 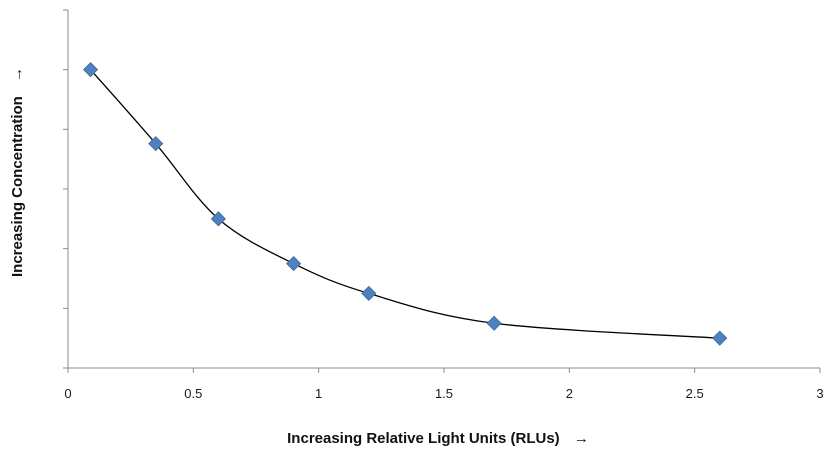 What do you see at coordinates (423, 438) in the screenshot?
I see `x-axis-title-text: Increasing Relative Light Units (RLUs)` at bounding box center [423, 438].